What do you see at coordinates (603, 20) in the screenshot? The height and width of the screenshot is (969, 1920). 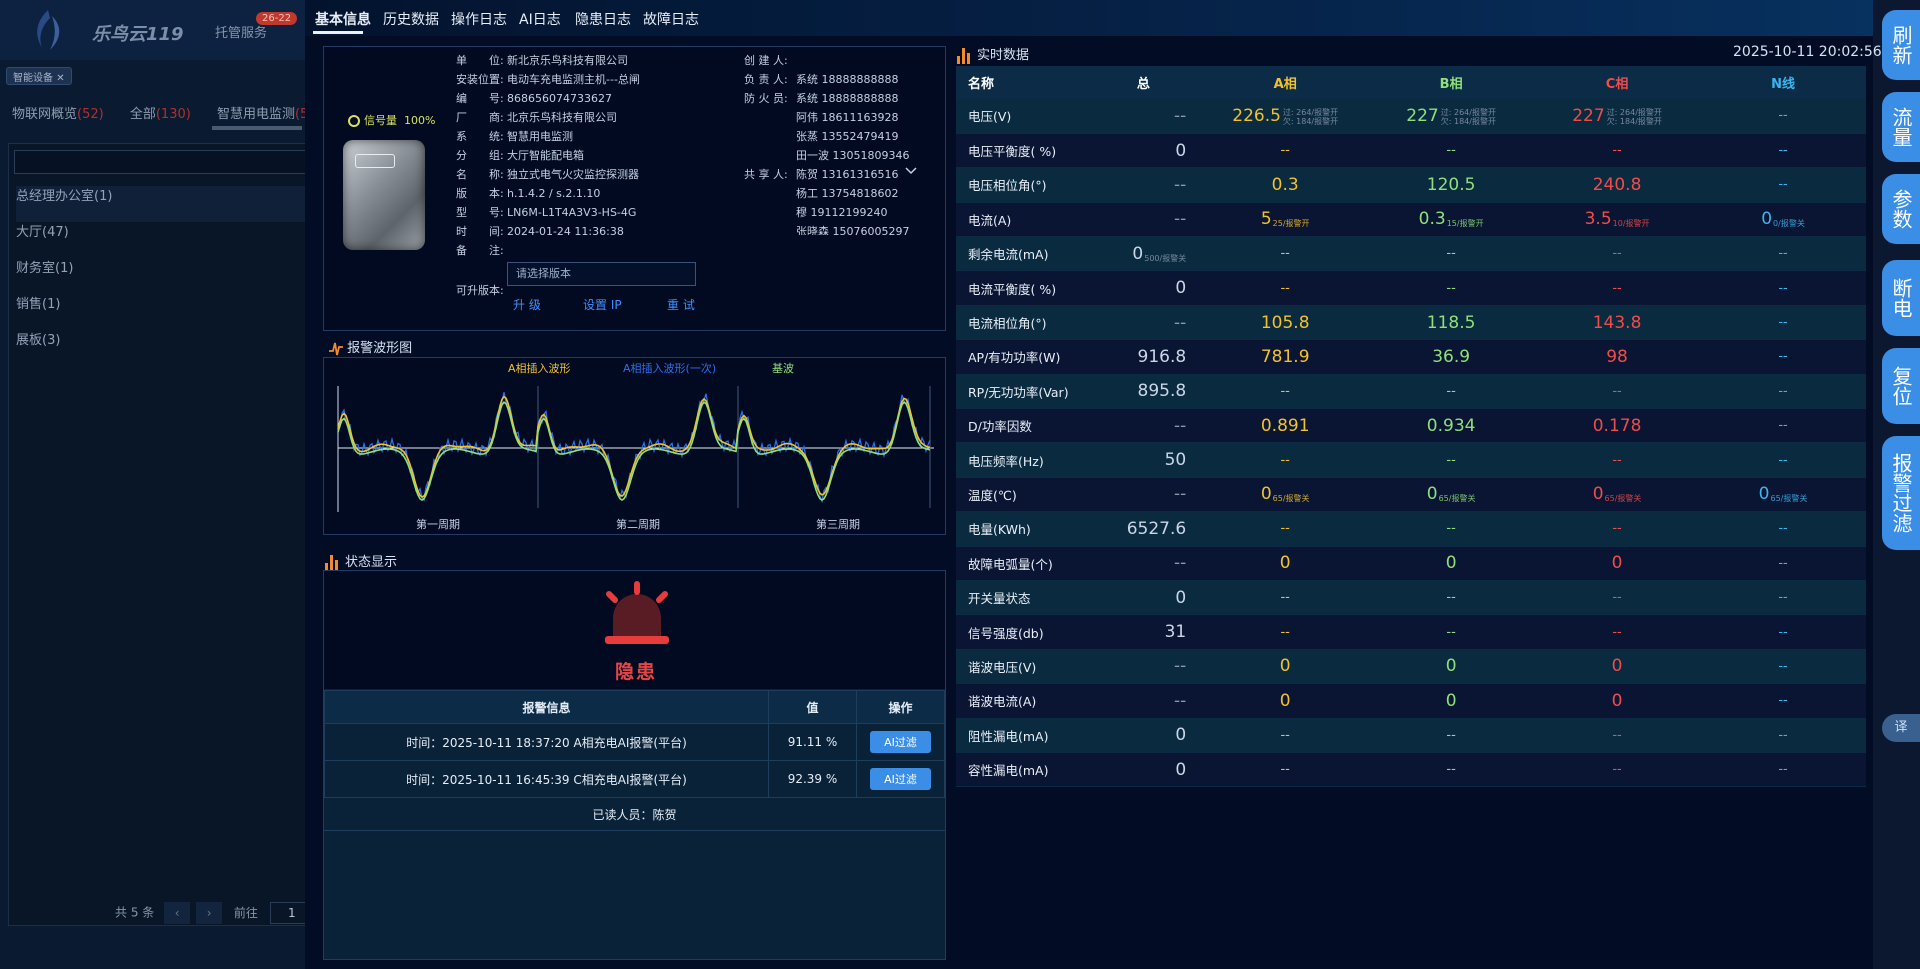 I see `tab-hazard-log: 隐患日志` at bounding box center [603, 20].